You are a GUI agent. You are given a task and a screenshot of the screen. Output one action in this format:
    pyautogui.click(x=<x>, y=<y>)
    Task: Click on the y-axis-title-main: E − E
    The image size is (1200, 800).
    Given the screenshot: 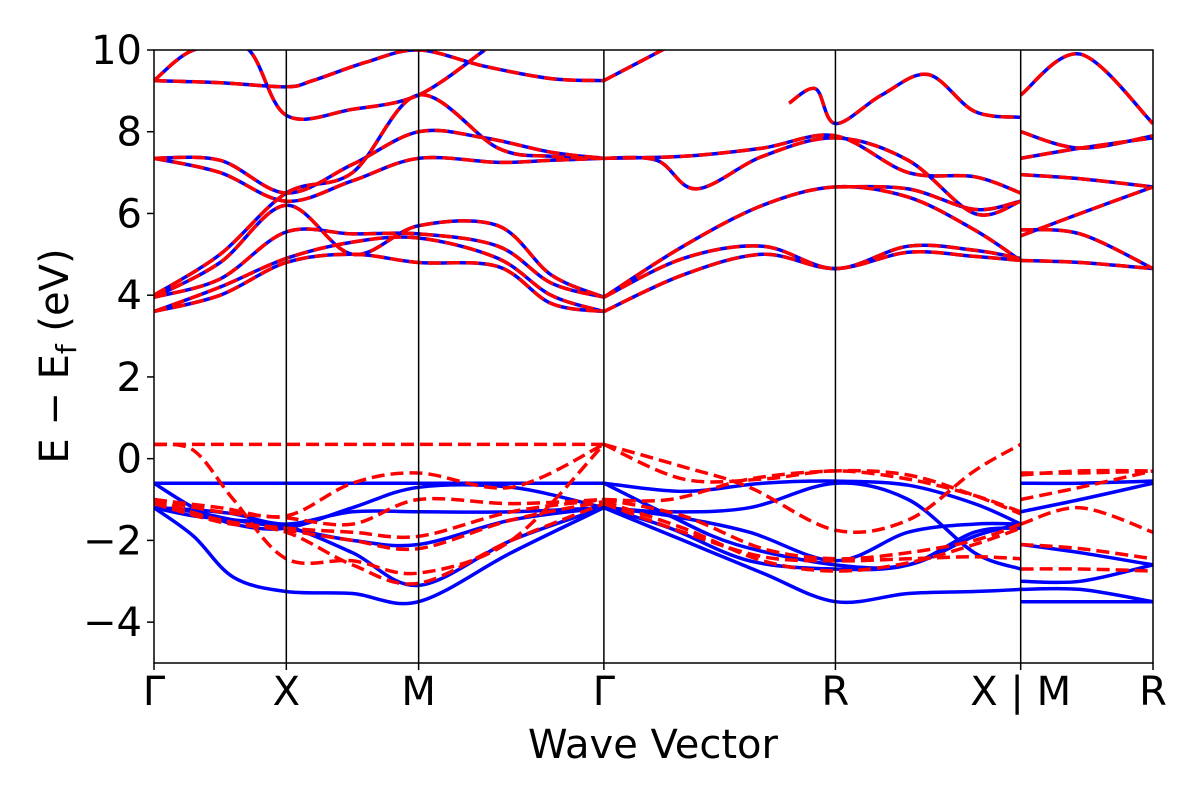 What is the action you would take?
    pyautogui.click(x=55, y=409)
    